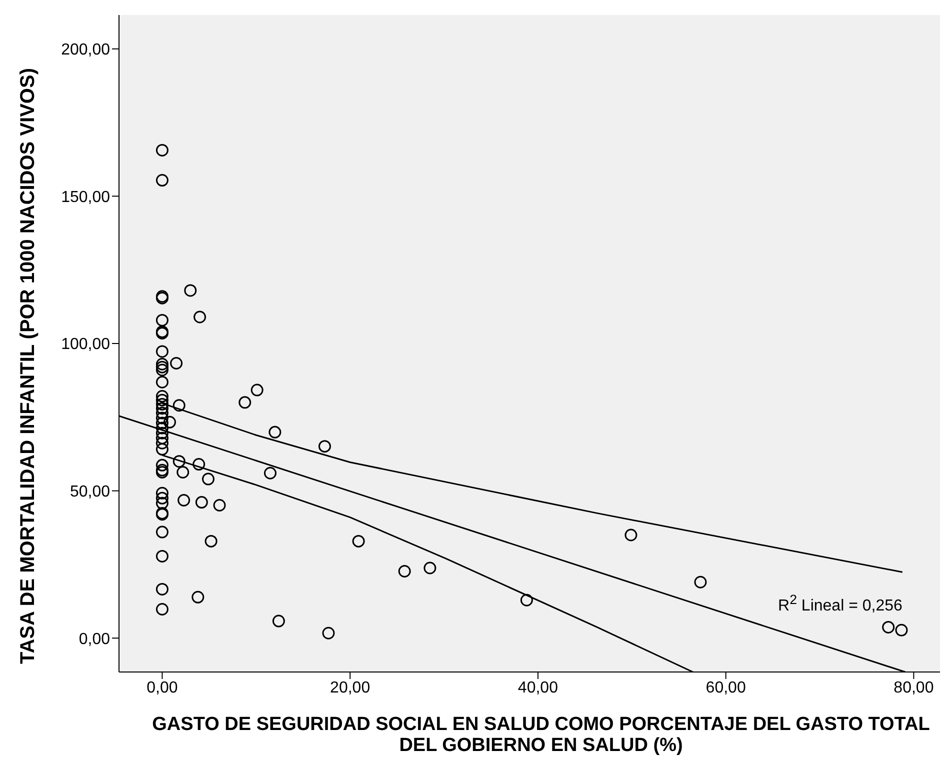 Image resolution: width=946 pixels, height=768 pixels. Describe the element at coordinates (840, 604) in the screenshot. I see `annotation: R$^{2}$ Lineal = 0,256` at that location.